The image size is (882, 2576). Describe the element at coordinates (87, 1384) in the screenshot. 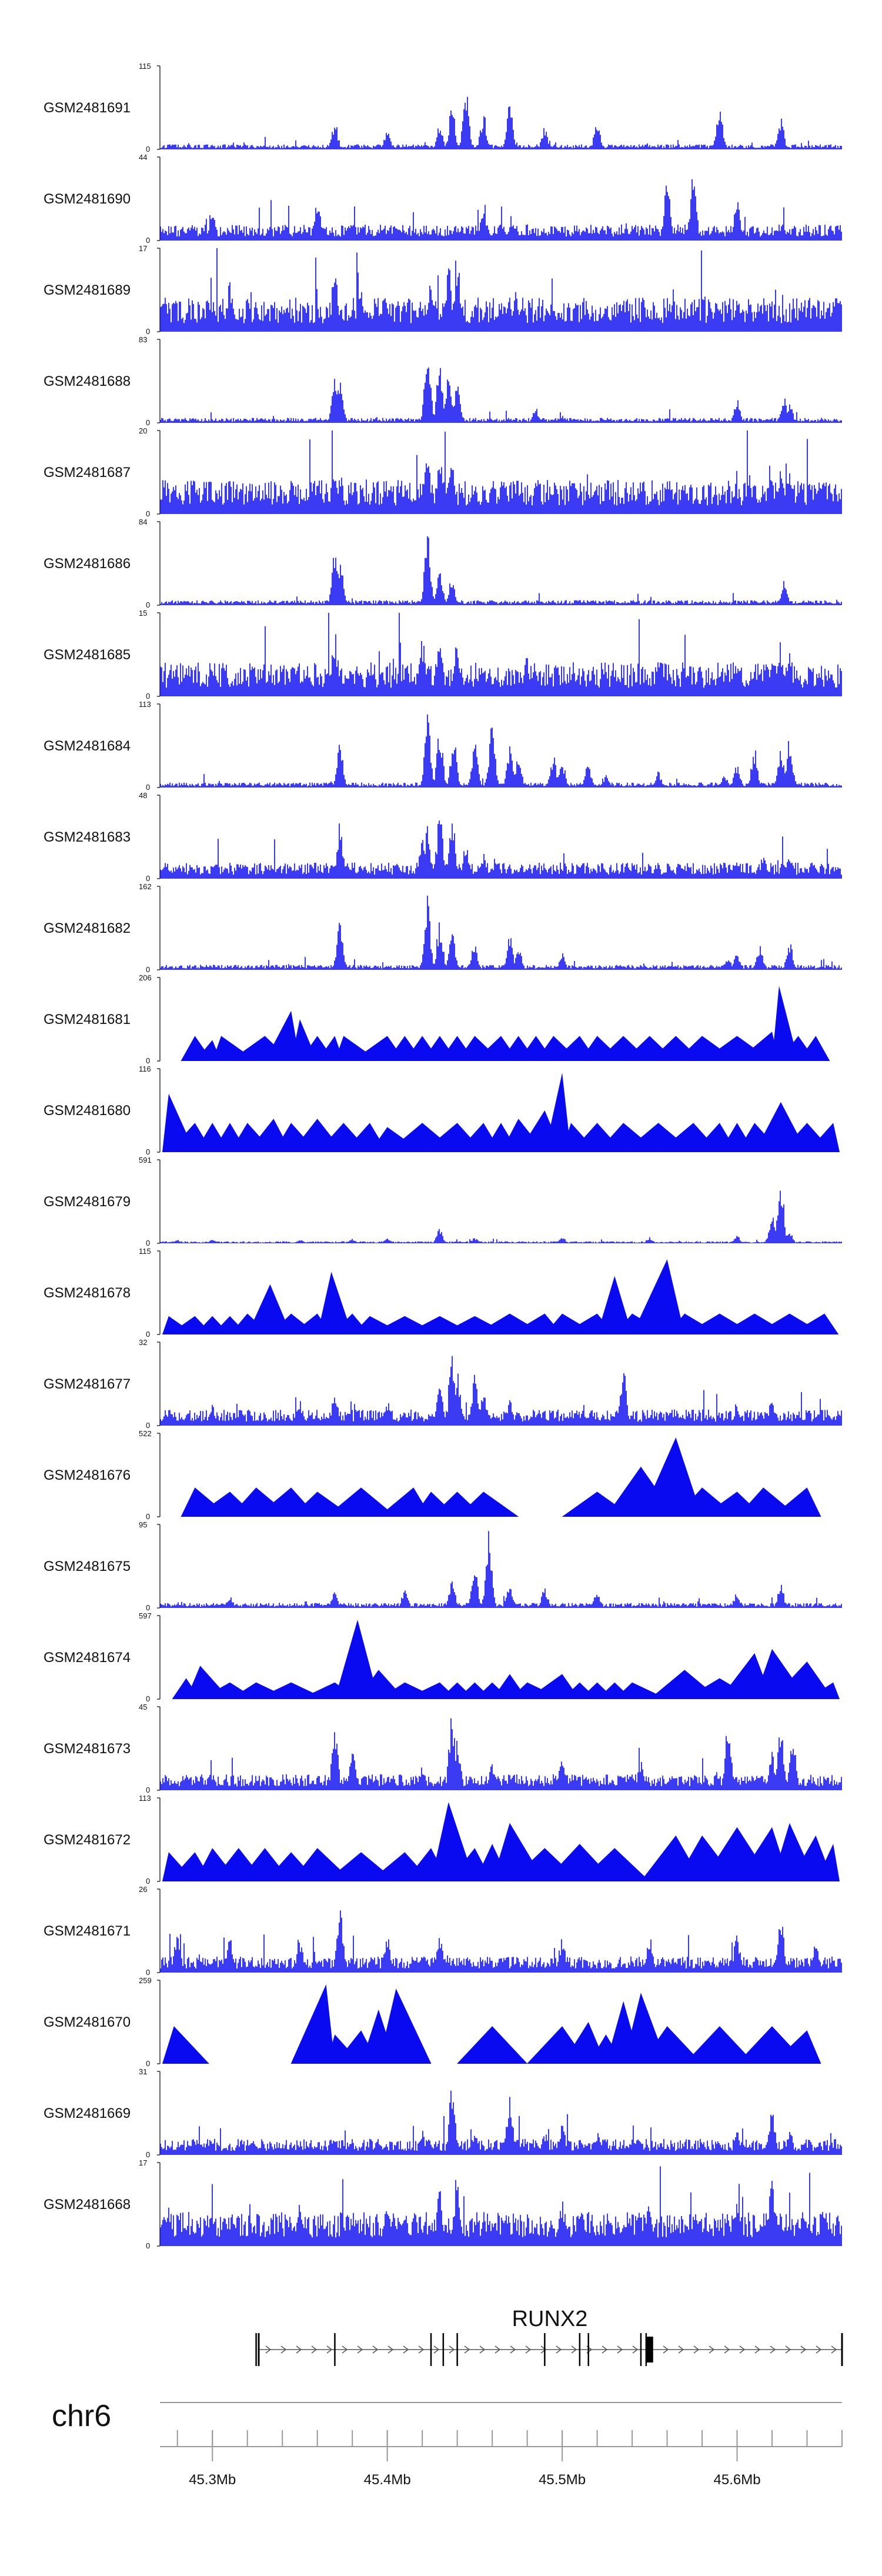

I see `track-label: GSM2481677` at that location.